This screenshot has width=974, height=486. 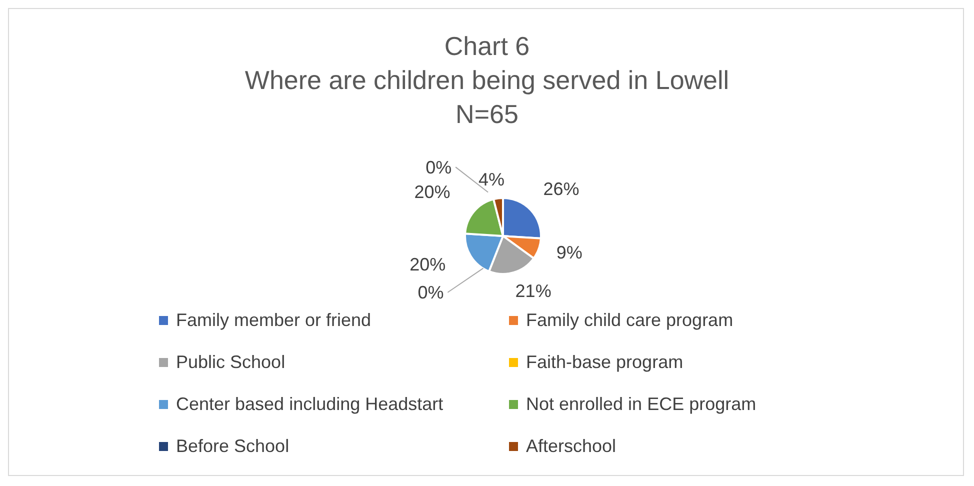 I want to click on legend-label: Afterschool, so click(x=571, y=446).